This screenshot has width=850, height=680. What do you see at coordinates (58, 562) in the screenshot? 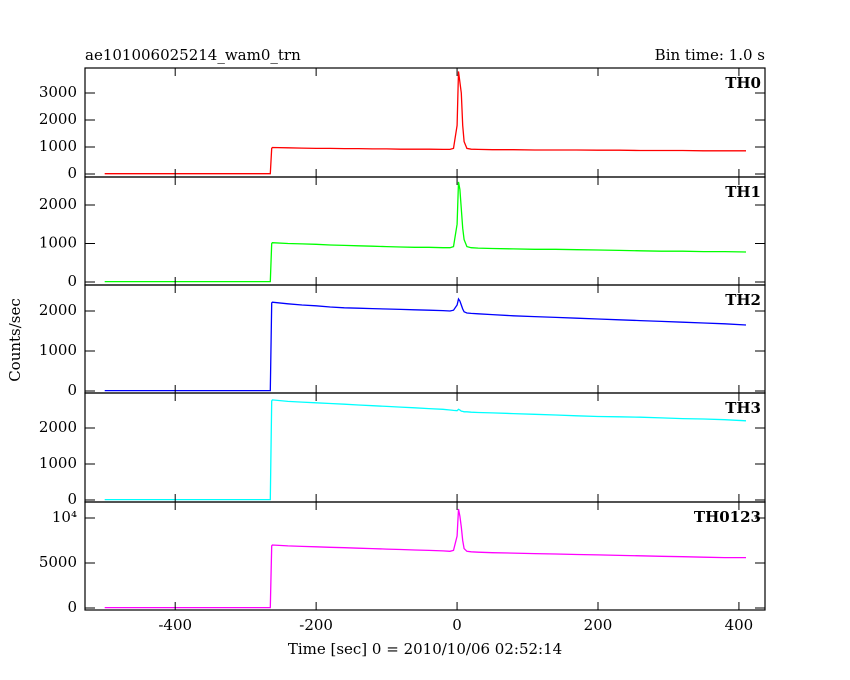
I see `y-tick-label: 5000` at bounding box center [58, 562].